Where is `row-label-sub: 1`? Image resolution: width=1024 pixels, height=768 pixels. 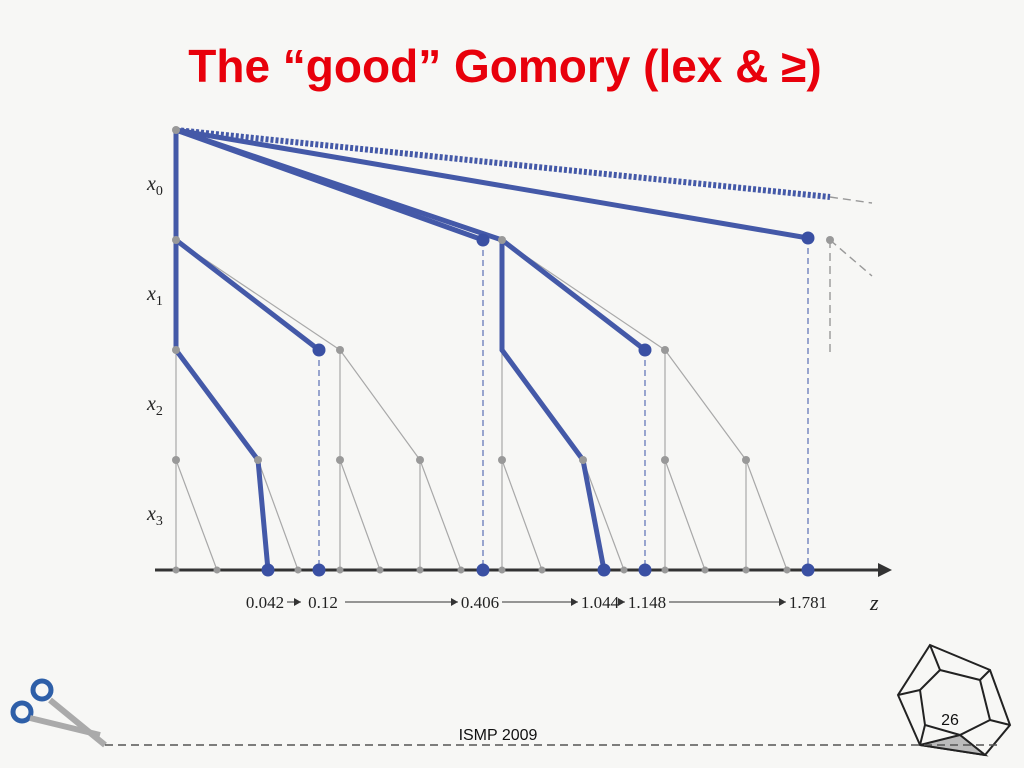 row-label-sub: 1 is located at coordinates (159, 301).